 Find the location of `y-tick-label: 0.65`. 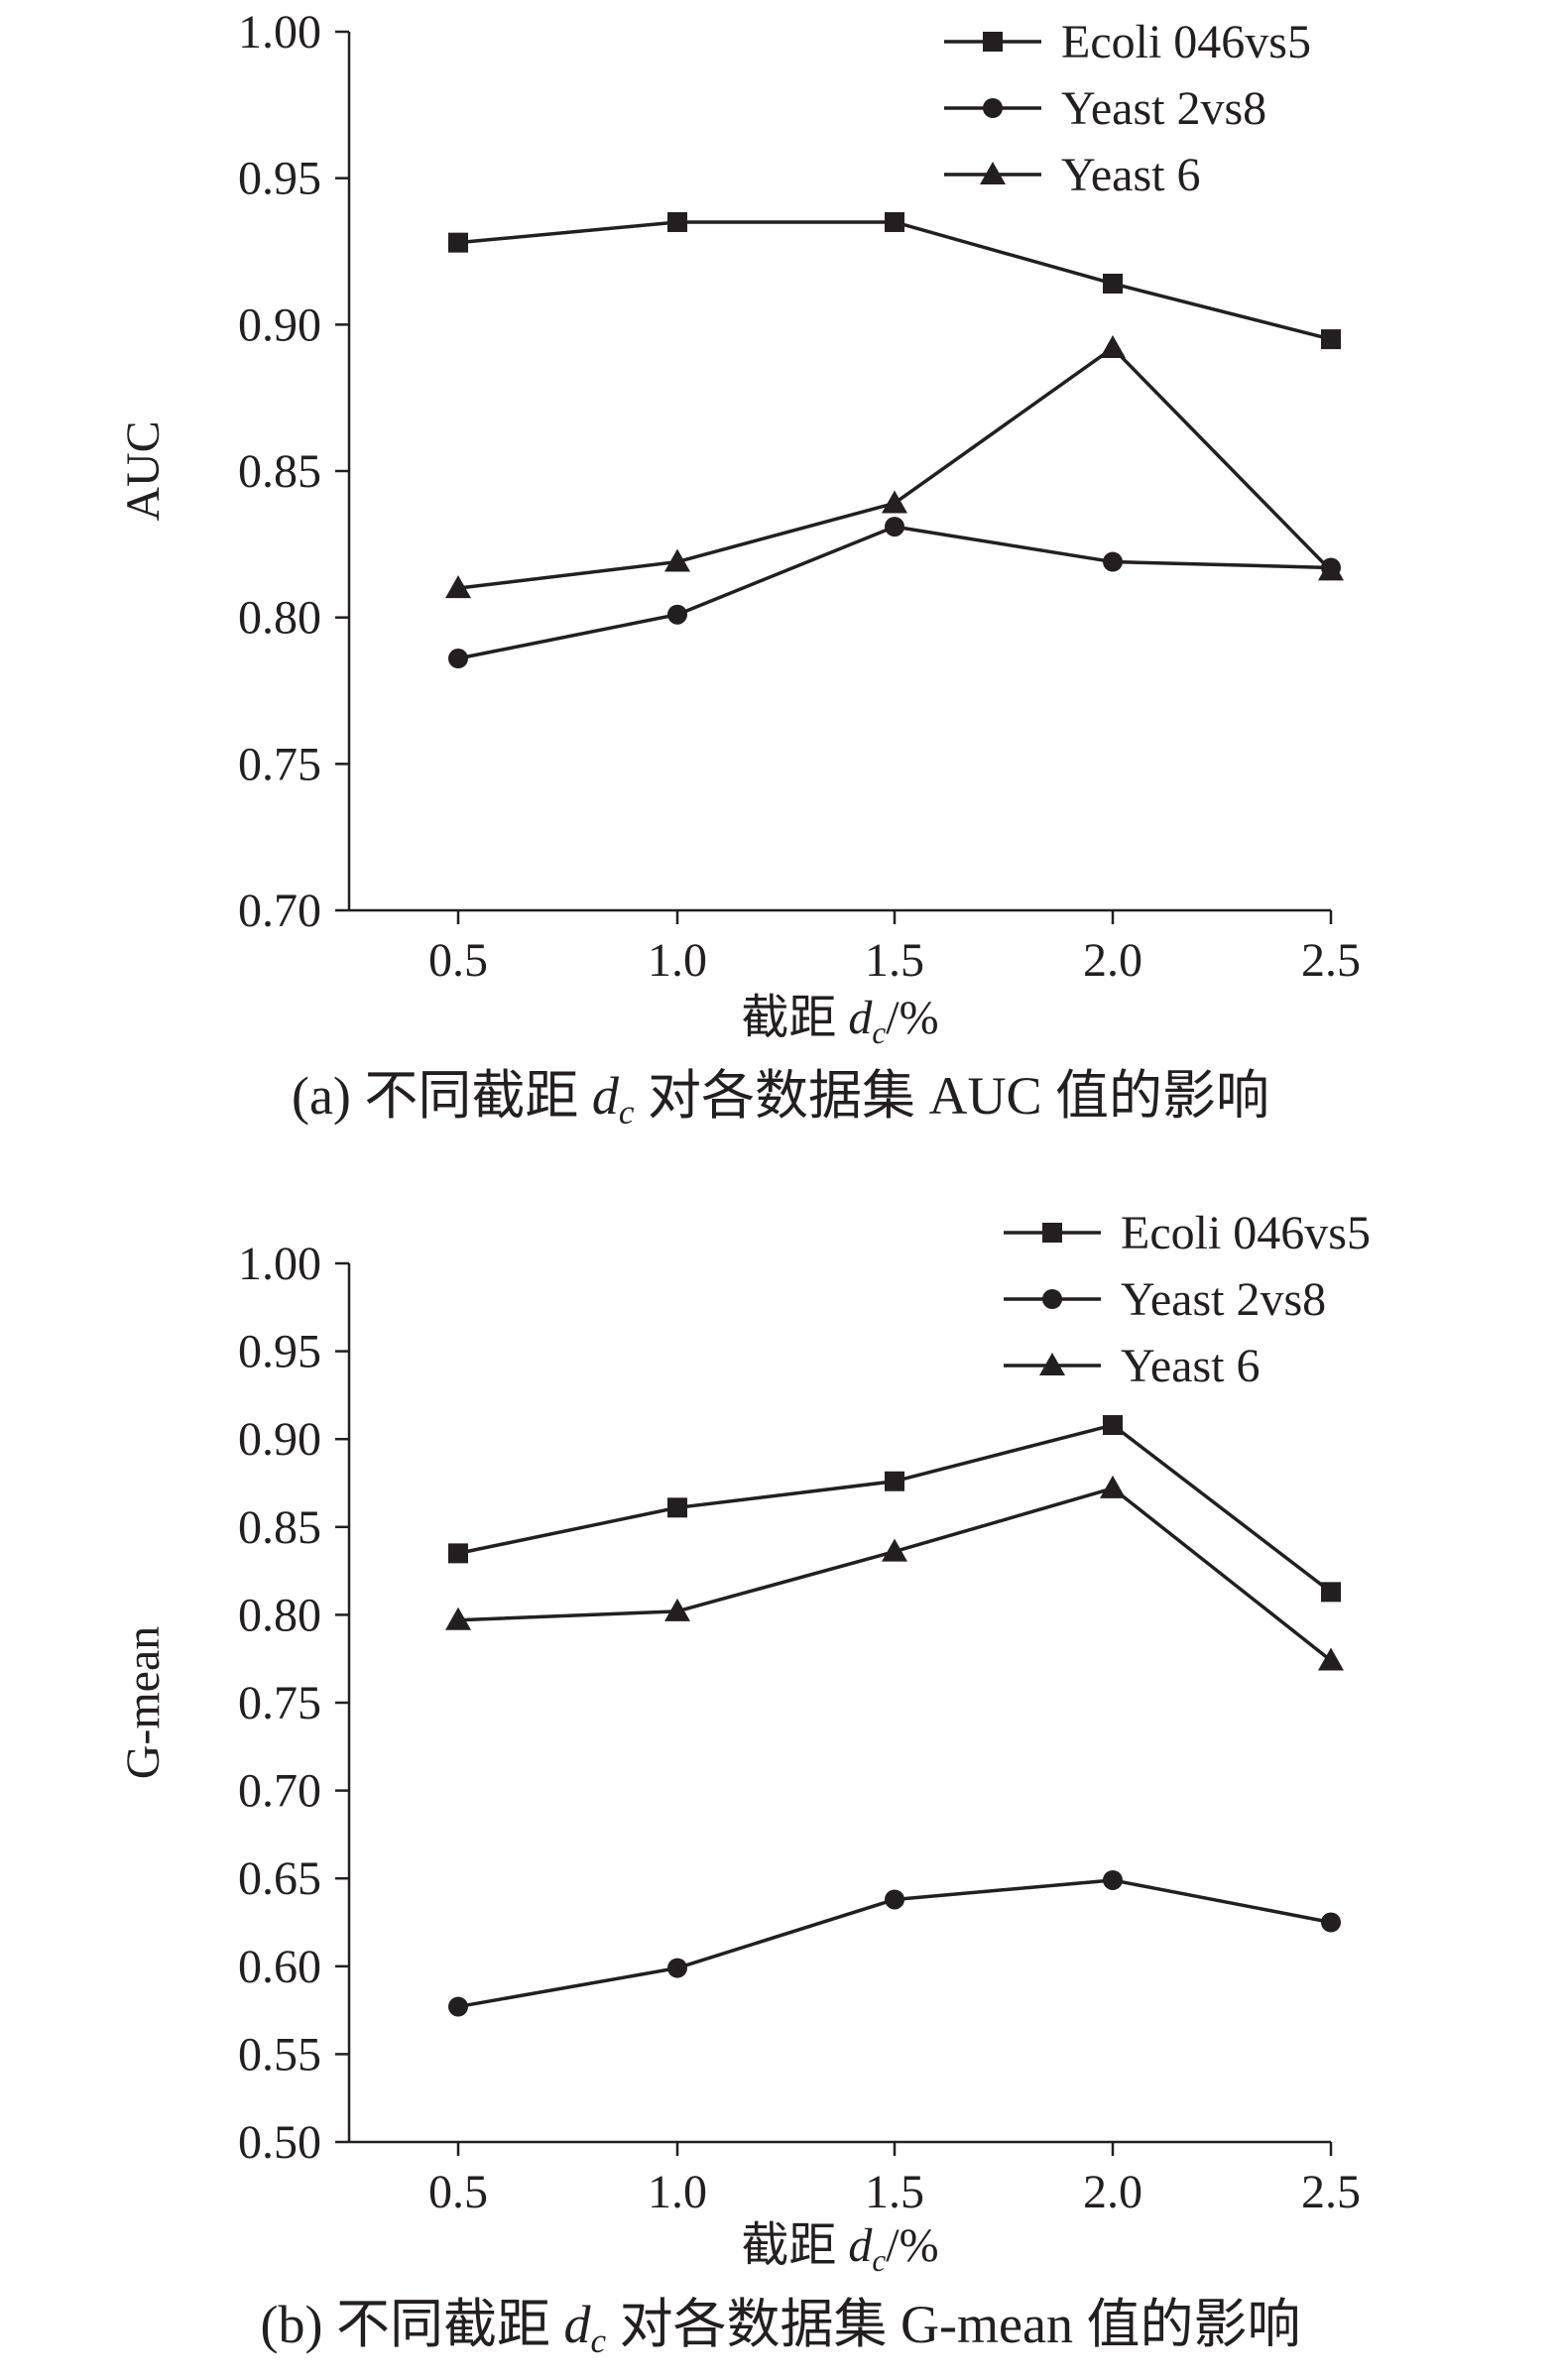

y-tick-label: 0.65 is located at coordinates (279, 1878).